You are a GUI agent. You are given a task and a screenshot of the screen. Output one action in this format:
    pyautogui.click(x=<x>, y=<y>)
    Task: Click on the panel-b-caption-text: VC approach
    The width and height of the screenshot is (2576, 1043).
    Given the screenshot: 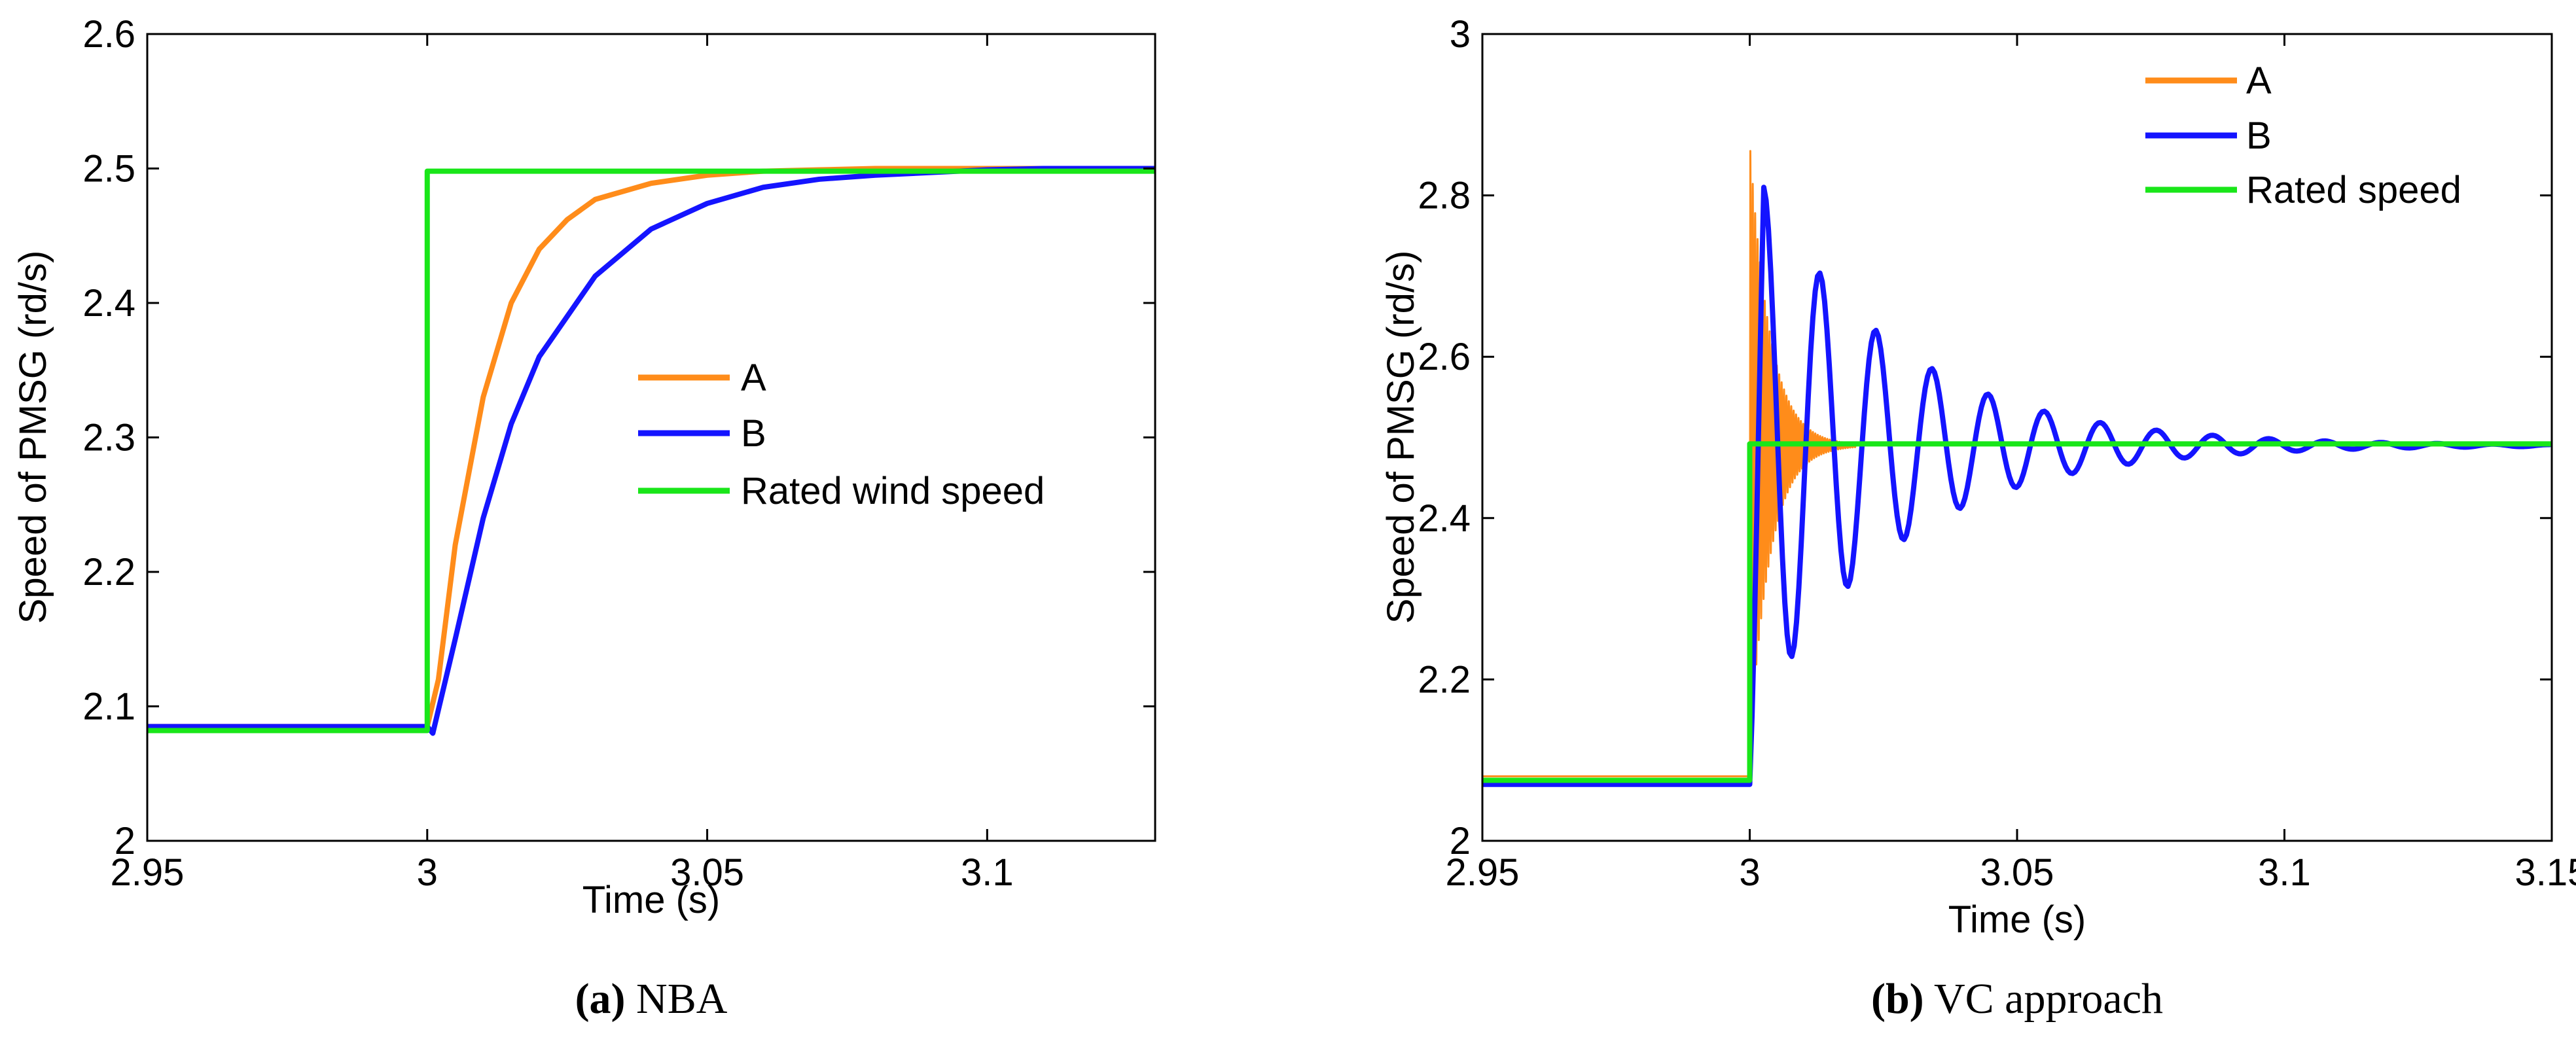 What is the action you would take?
    pyautogui.click(x=2048, y=999)
    